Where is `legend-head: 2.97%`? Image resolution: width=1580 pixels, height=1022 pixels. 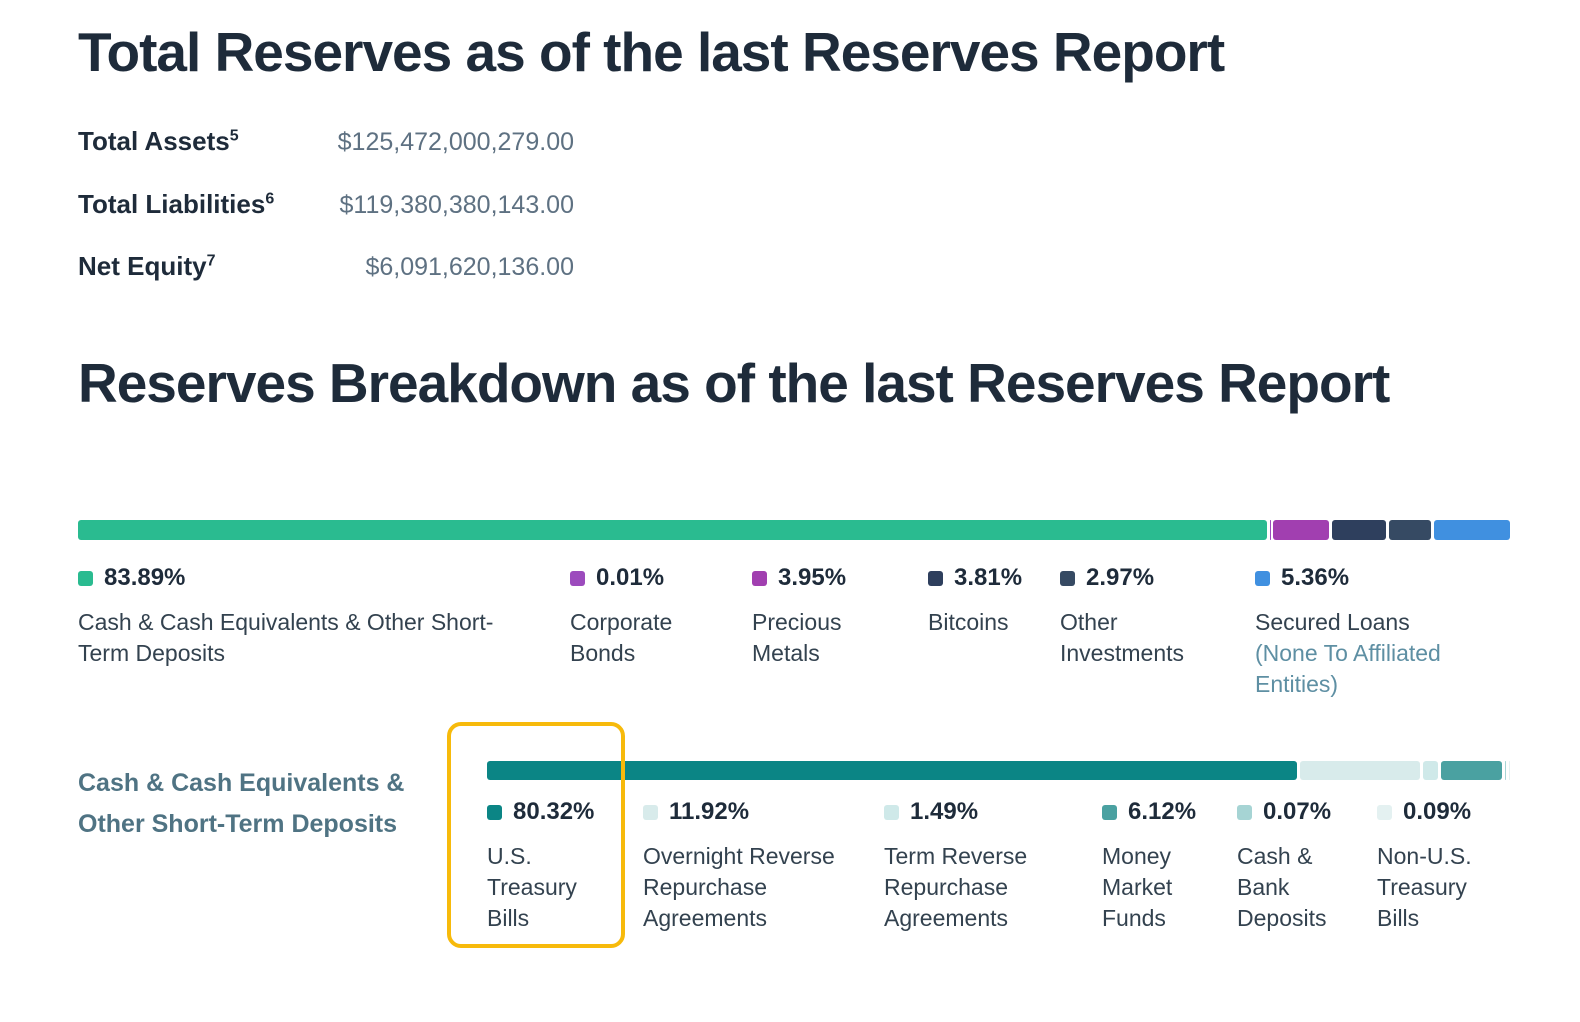
legend-head: 2.97% is located at coordinates (1135, 578).